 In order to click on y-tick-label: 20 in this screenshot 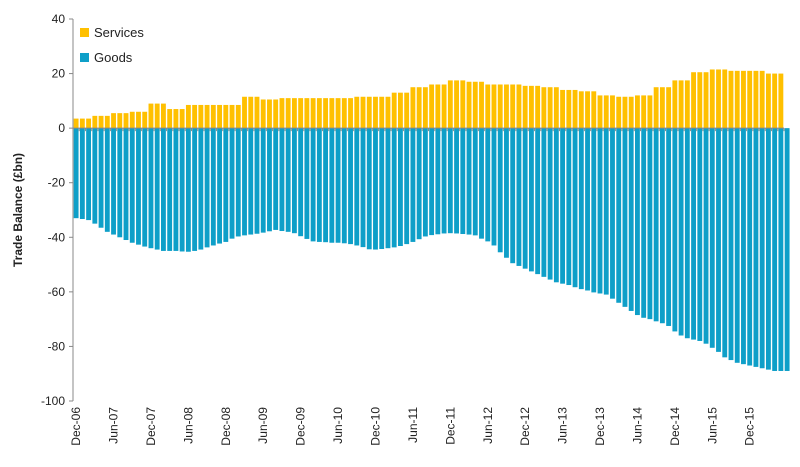, I will do `click(59, 74)`.